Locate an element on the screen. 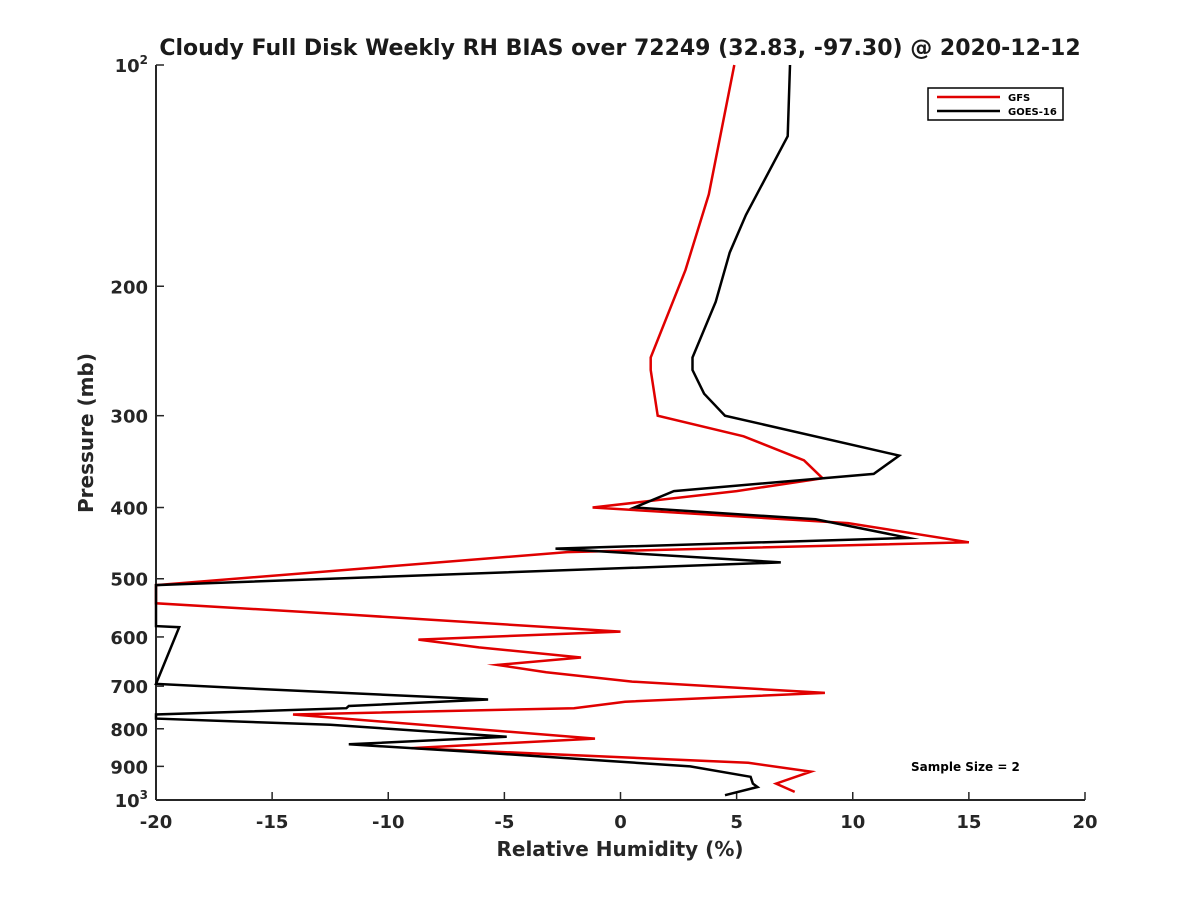 This screenshot has width=1200, height=900. y-tick-label: 300 is located at coordinates (129, 417).